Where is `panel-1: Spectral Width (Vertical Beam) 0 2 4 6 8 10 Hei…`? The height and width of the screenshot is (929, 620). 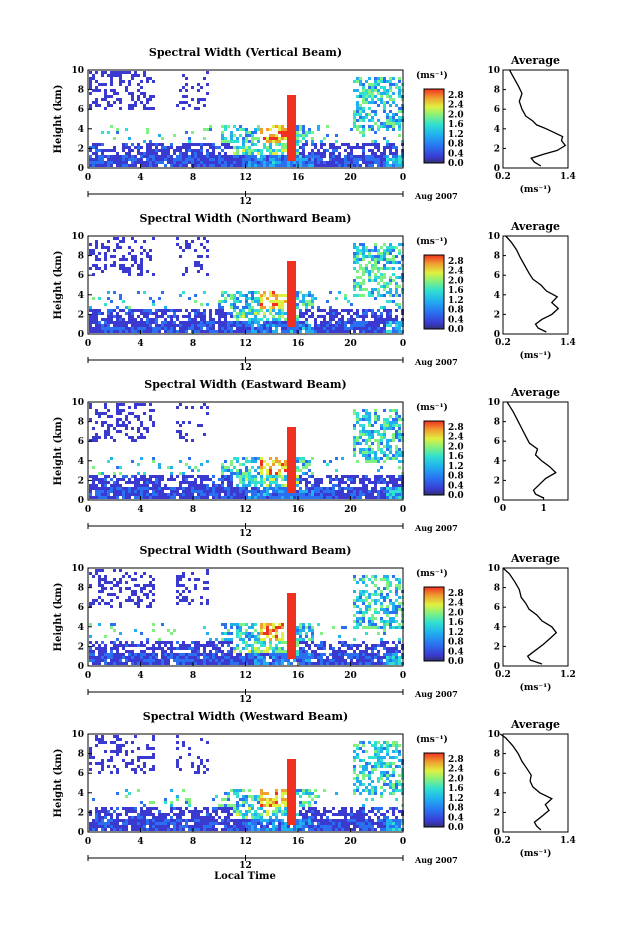 panel-1: Spectral Width (Vertical Beam) 0 2 4 6 8 10 Hei… is located at coordinates (314, 126).